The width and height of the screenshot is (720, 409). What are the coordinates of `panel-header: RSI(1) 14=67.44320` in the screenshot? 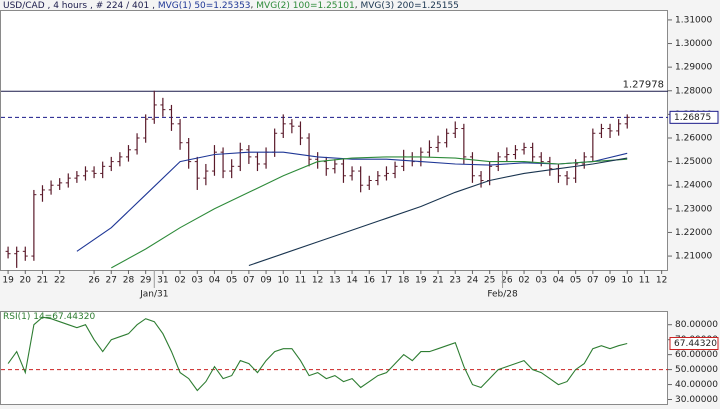 It's located at (49, 317).